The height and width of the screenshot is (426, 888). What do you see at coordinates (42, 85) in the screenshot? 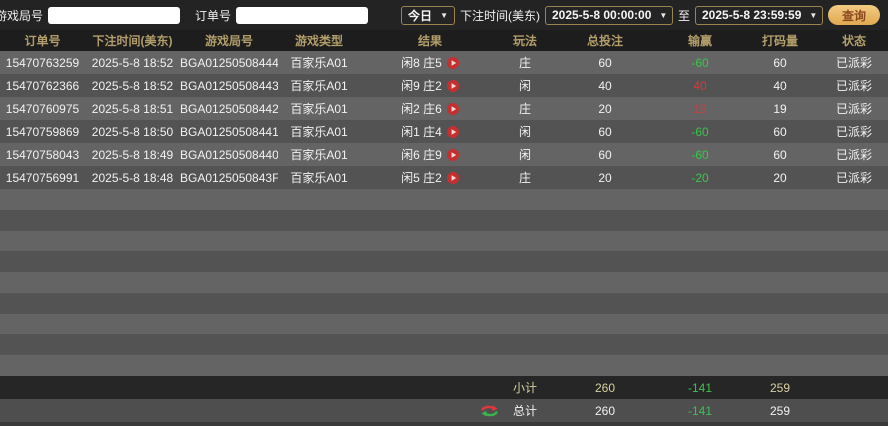
I see `order-no-cell: 15470762366` at bounding box center [42, 85].